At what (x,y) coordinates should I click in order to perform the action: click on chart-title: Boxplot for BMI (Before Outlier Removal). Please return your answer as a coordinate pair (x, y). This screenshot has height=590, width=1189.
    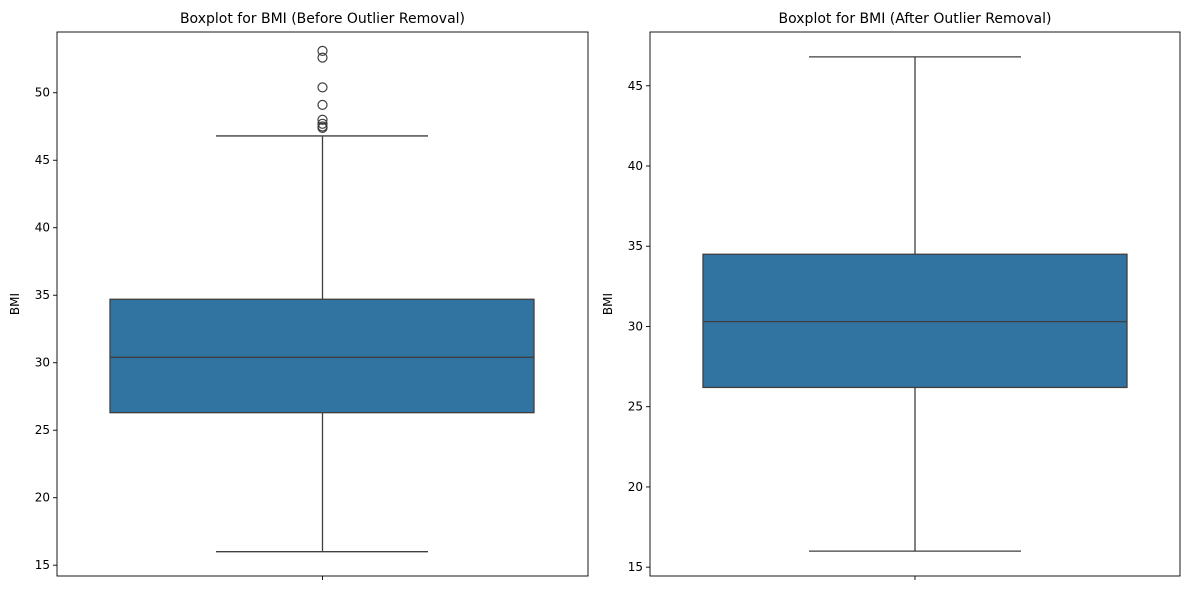
    Looking at the image, I should click on (322, 19).